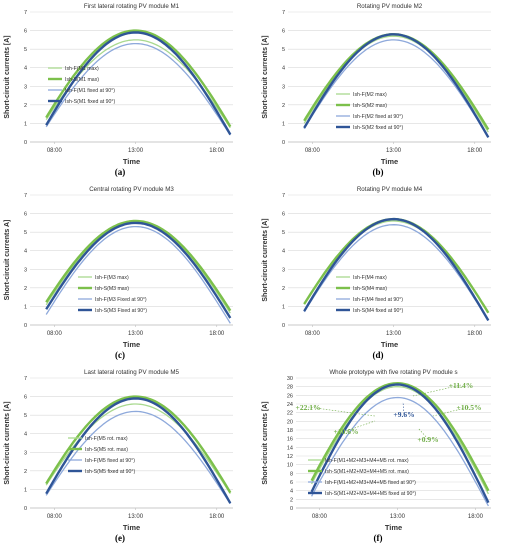  I want to click on panel-caption: (e), so click(120, 538).